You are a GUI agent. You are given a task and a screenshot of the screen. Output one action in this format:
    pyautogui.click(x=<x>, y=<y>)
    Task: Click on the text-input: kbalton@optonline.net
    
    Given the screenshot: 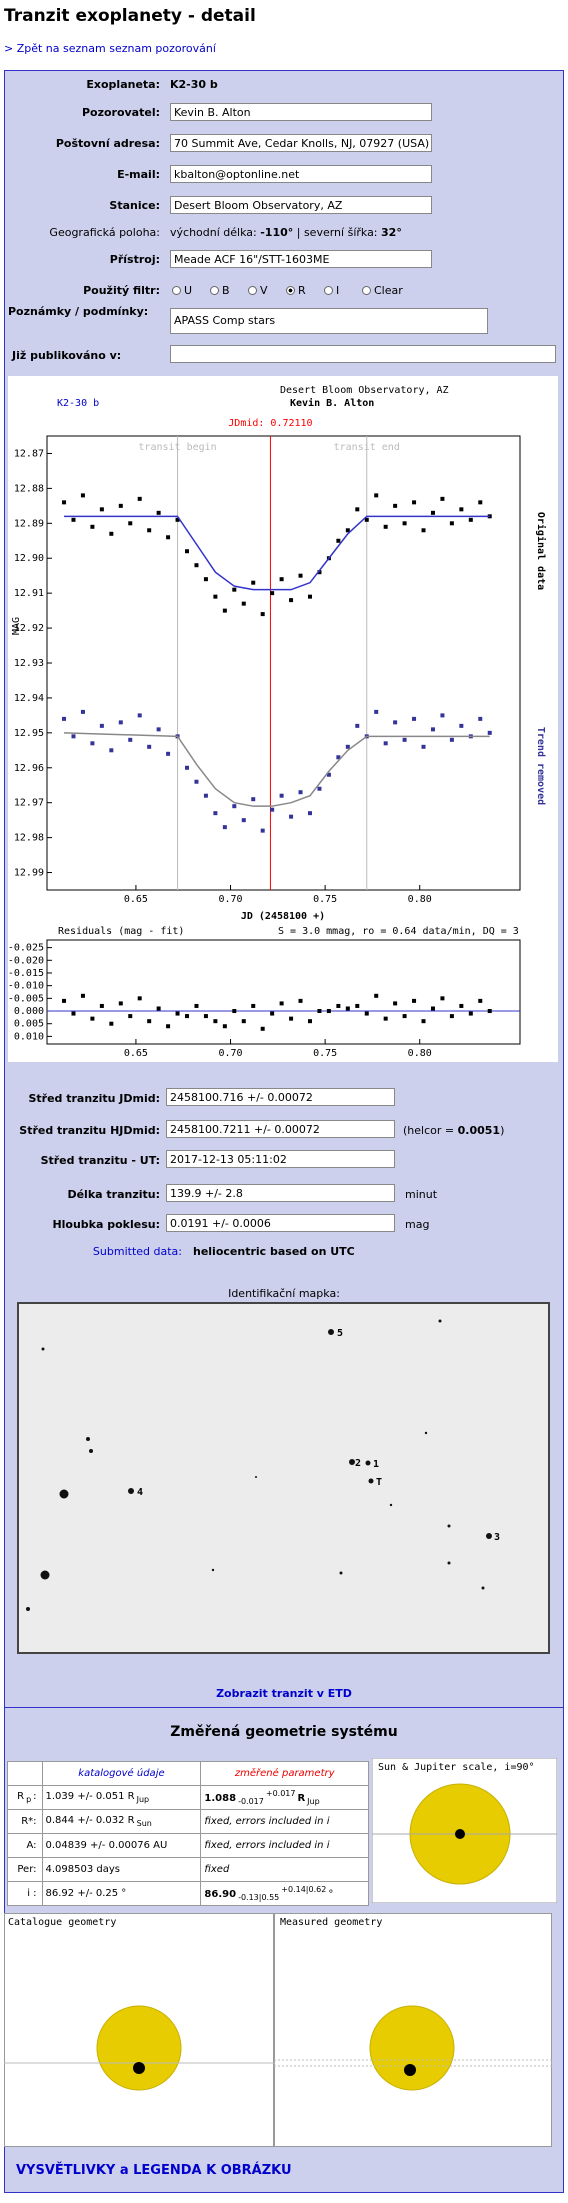 What is the action you would take?
    pyautogui.click(x=301, y=174)
    